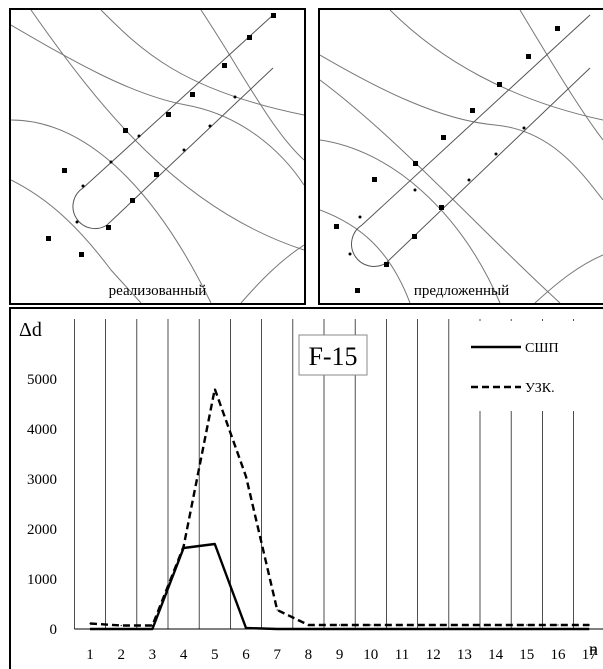 This screenshot has height=669, width=603. What do you see at coordinates (42, 480) in the screenshot?
I see `y-tick-label: 3000` at bounding box center [42, 480].